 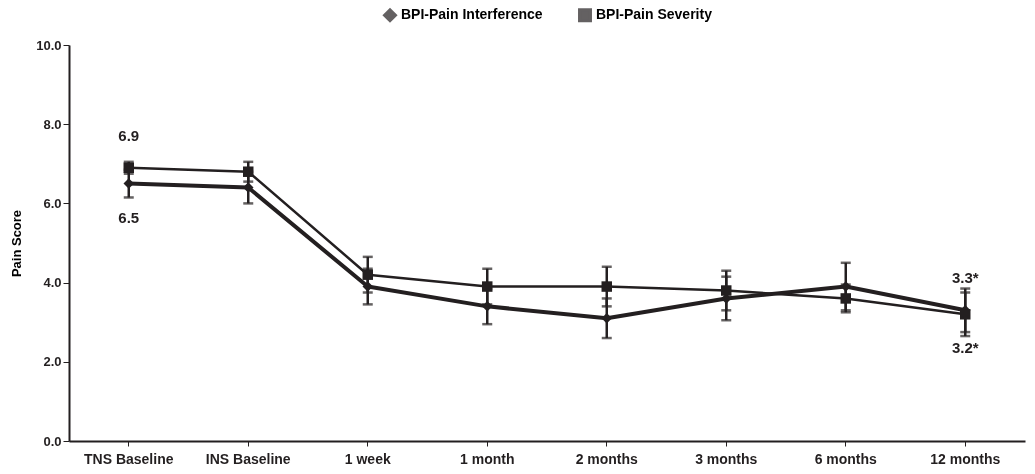 I want to click on y-axis-title: Pain Score, so click(x=17, y=243).